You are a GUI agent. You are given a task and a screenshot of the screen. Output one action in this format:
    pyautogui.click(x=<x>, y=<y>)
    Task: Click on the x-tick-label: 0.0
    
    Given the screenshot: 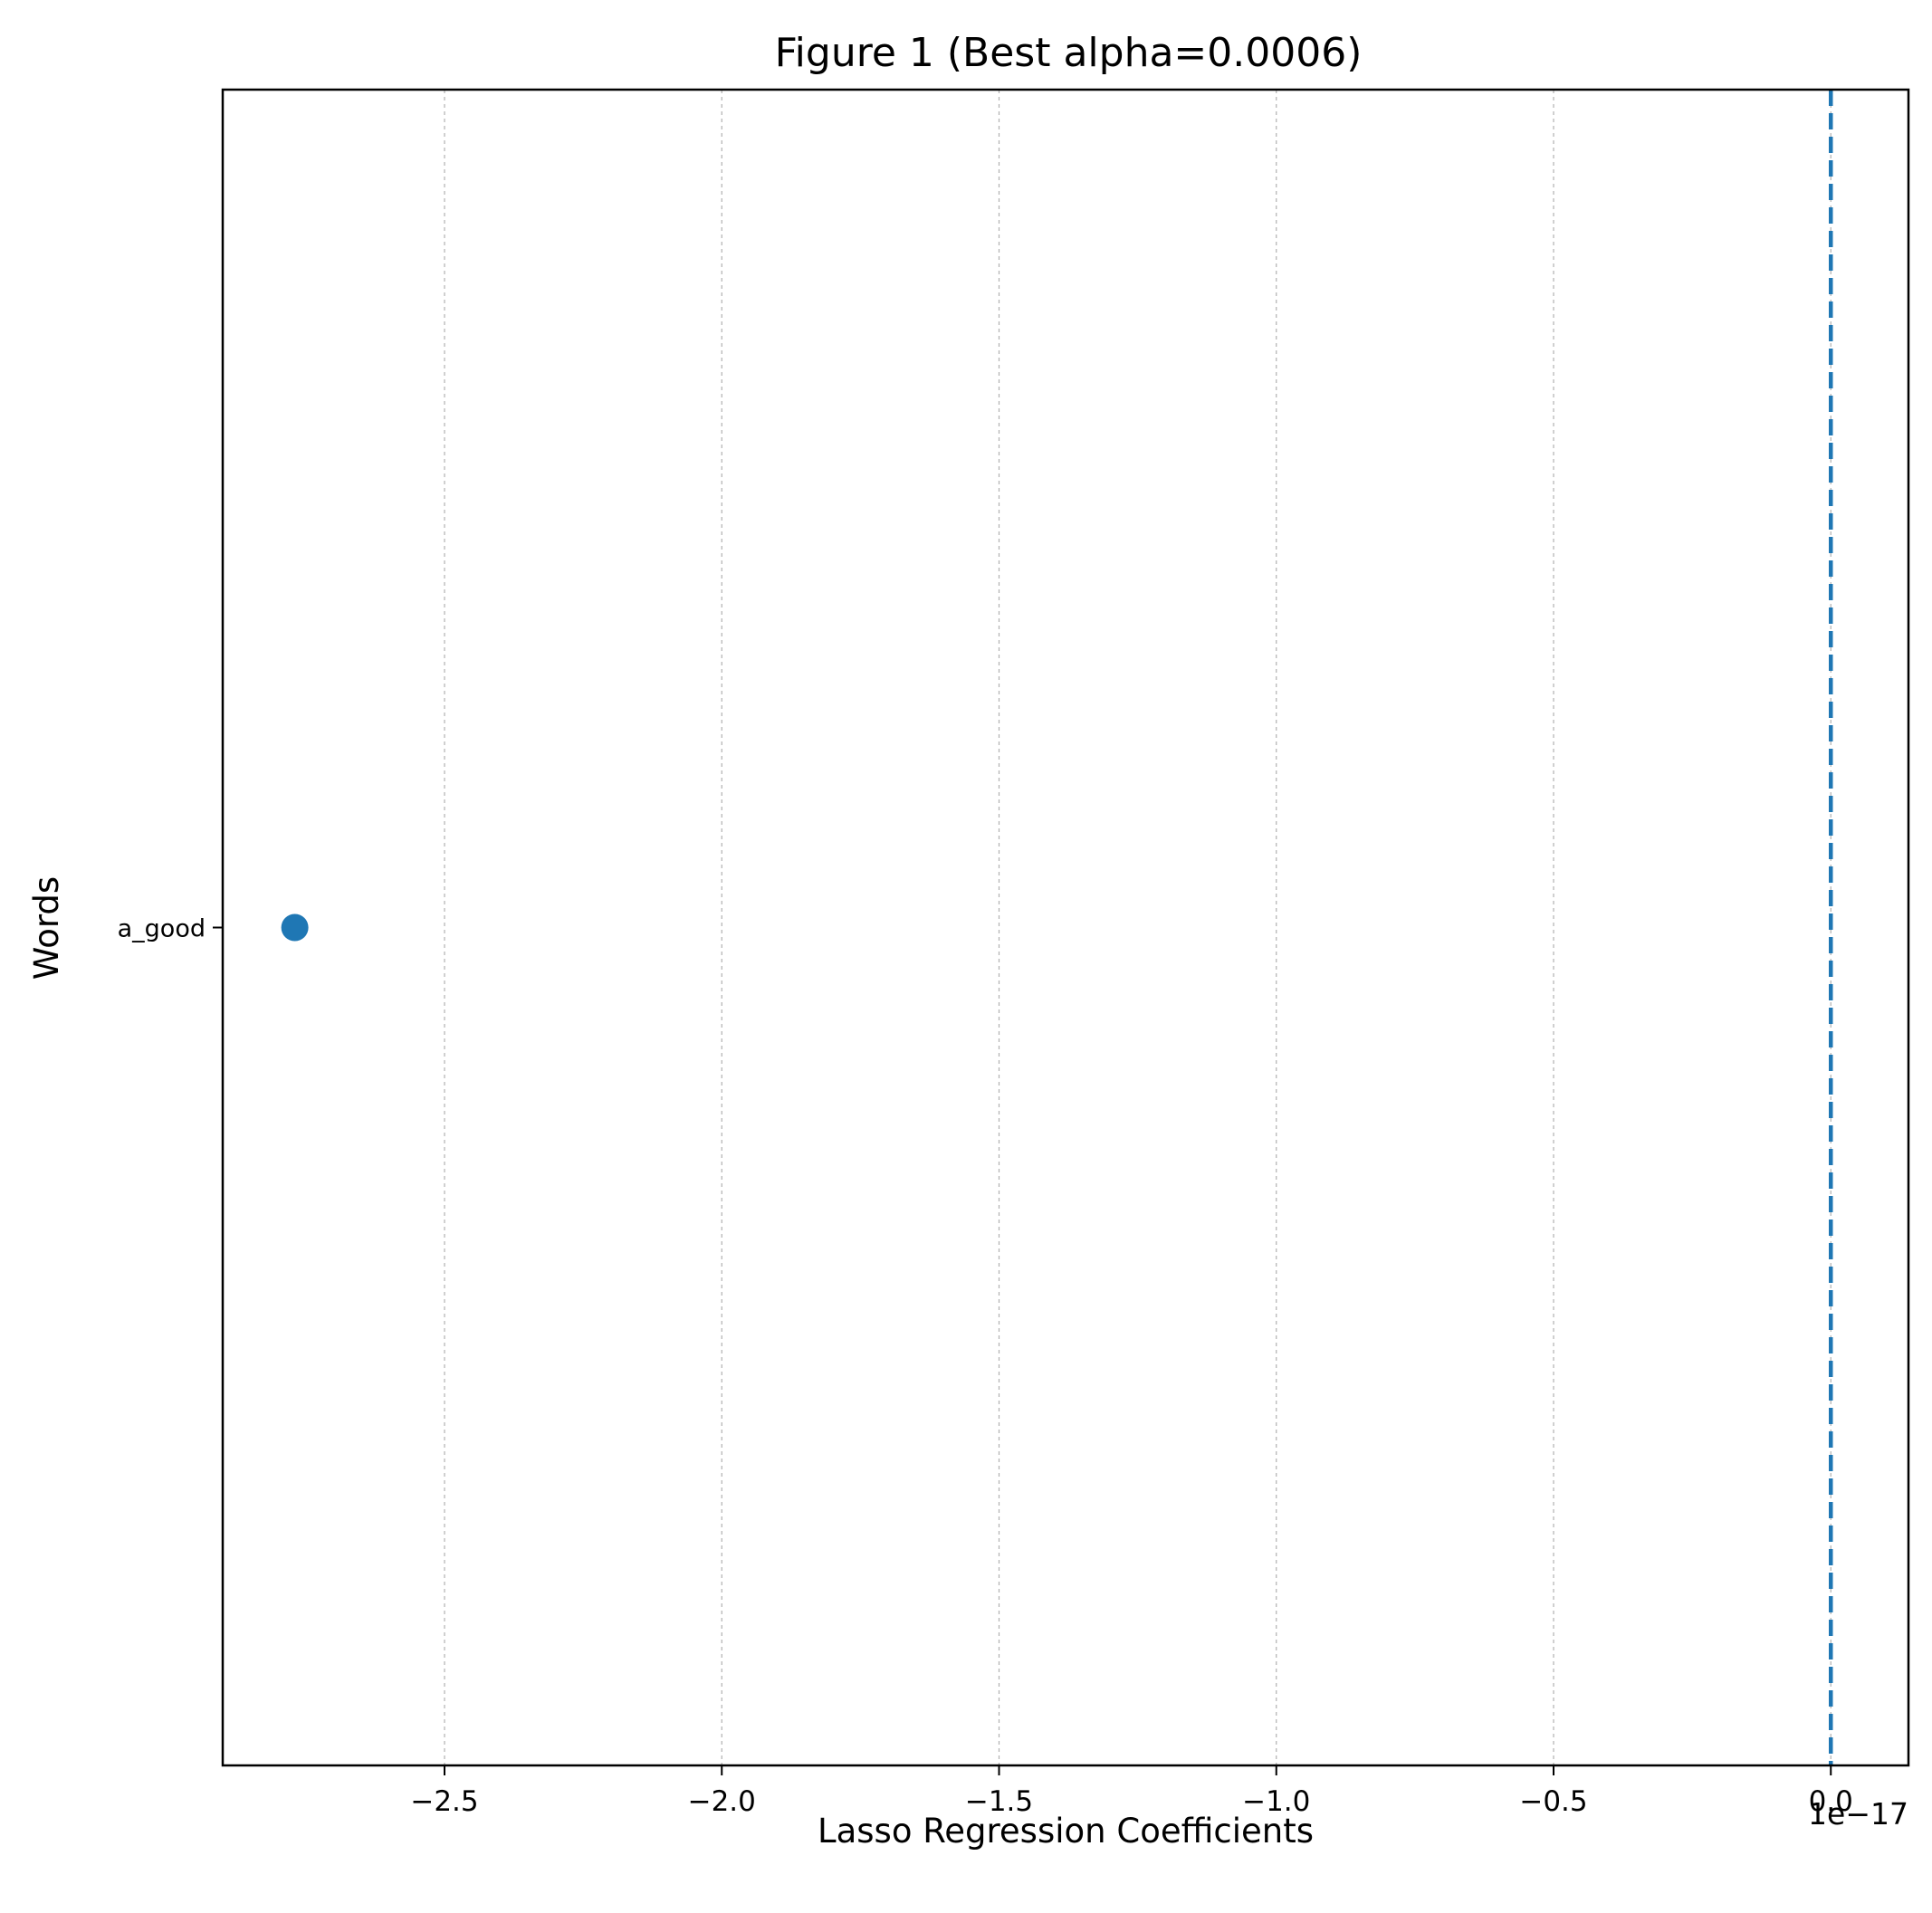 What is the action you would take?
    pyautogui.click(x=1831, y=1801)
    